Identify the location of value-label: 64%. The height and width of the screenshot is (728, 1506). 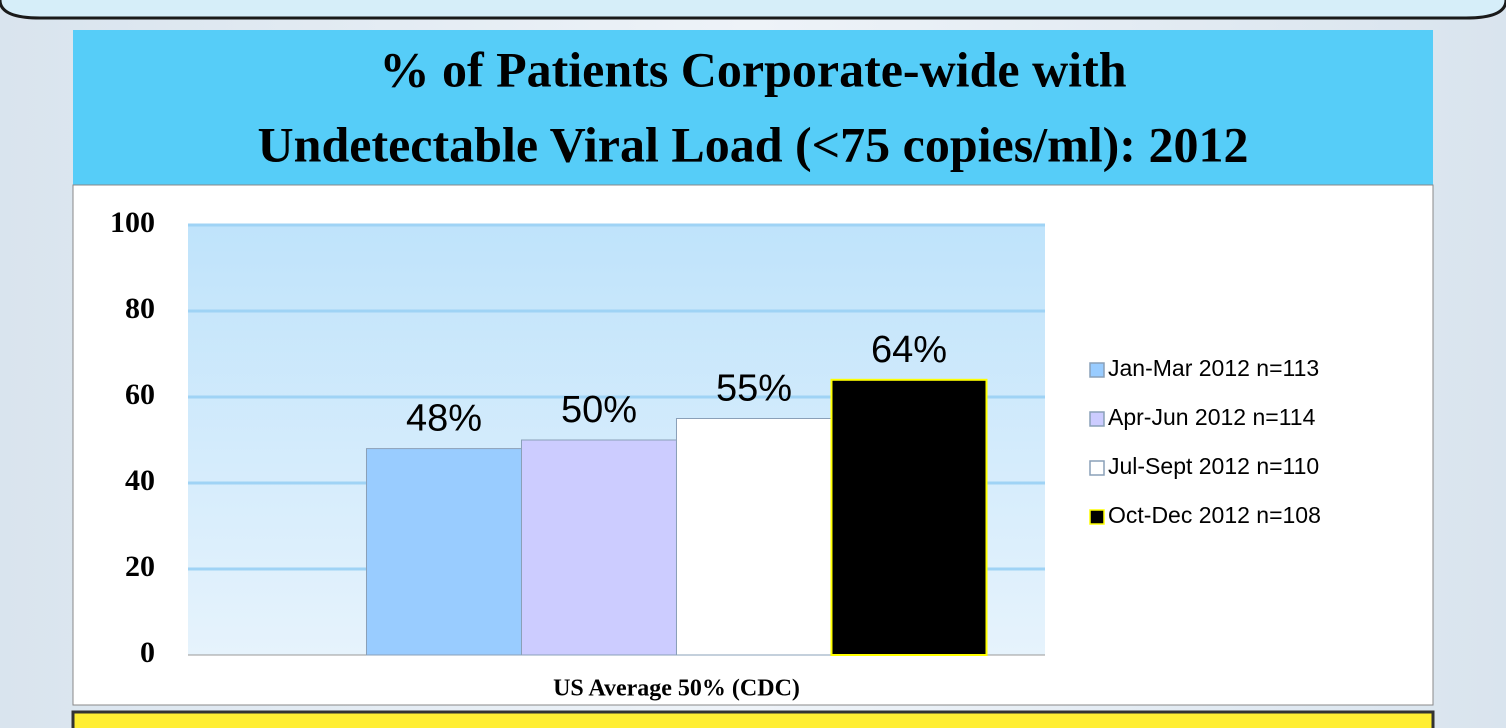
(909, 350).